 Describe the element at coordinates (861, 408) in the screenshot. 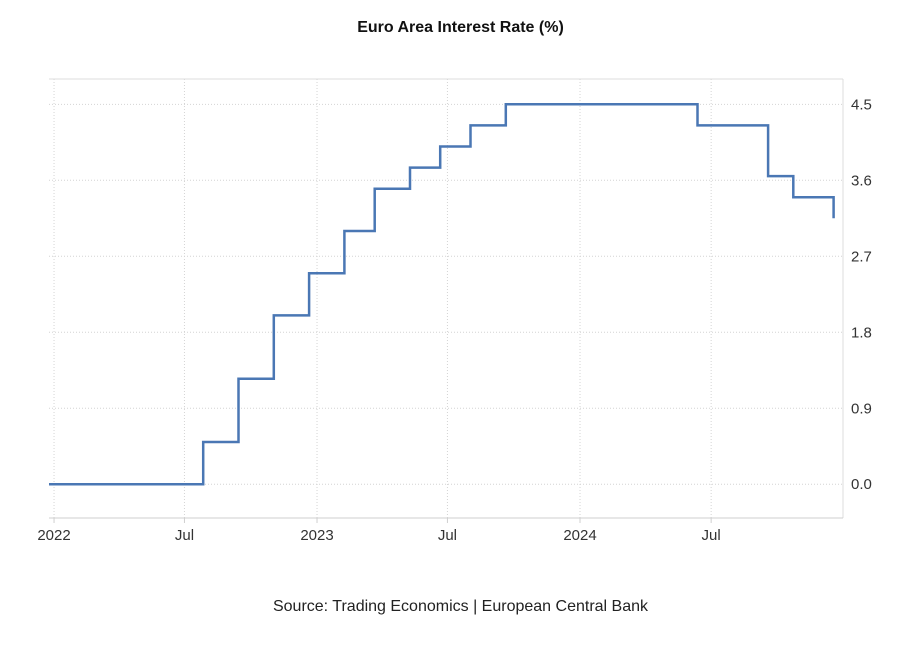

I see `y-tick-label: 0.9` at that location.